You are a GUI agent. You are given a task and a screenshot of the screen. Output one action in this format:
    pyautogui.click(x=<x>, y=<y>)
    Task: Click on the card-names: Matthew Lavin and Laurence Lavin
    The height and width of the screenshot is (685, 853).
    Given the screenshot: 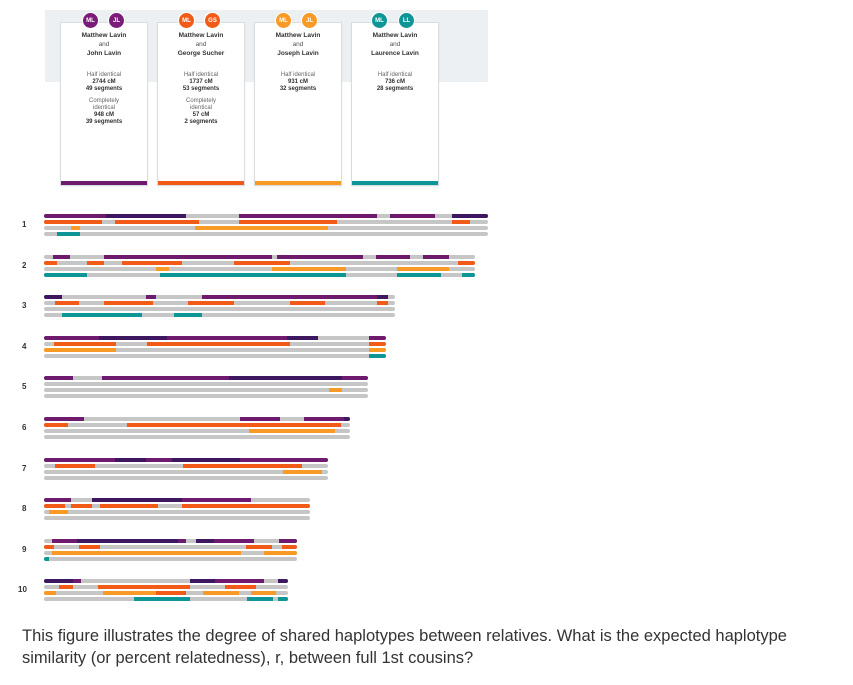 What is the action you would take?
    pyautogui.click(x=395, y=44)
    